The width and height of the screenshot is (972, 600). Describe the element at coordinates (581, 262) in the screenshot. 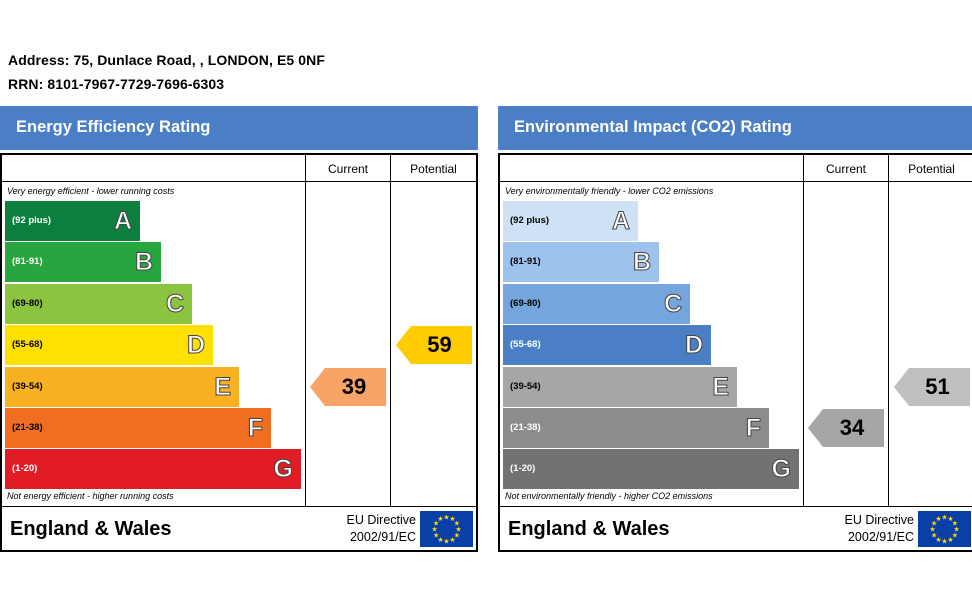

I see `rating-band-b: (81-91) B` at that location.